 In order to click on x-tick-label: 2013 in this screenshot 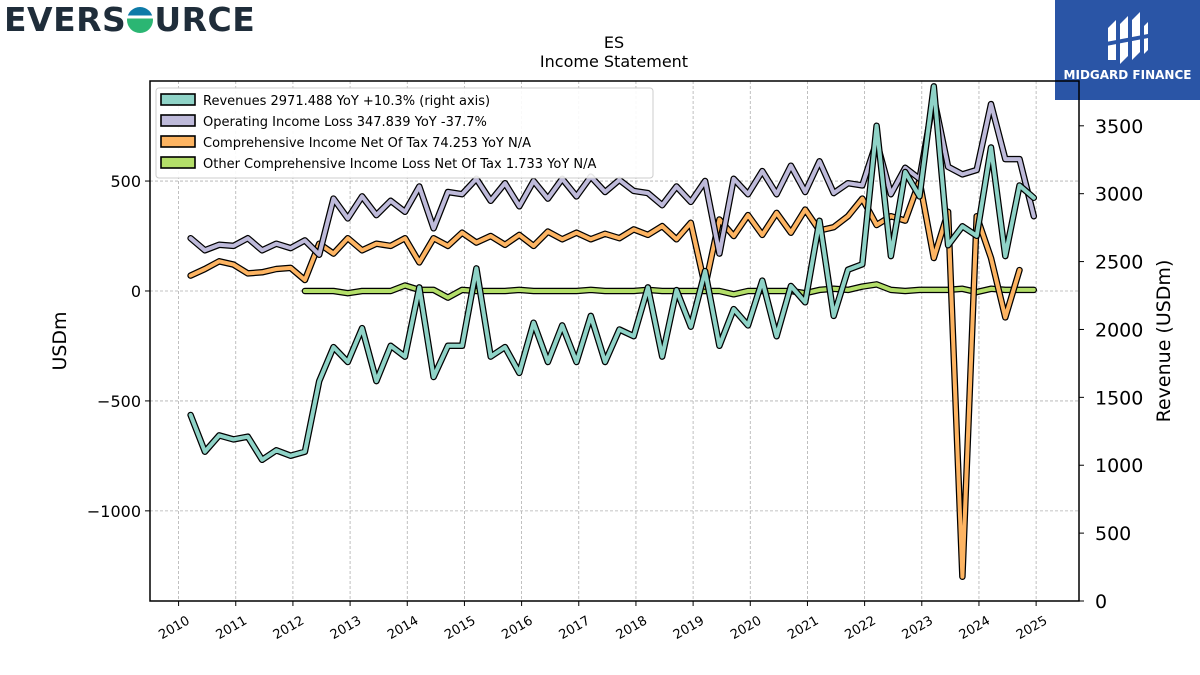, I will do `click(346, 628)`.